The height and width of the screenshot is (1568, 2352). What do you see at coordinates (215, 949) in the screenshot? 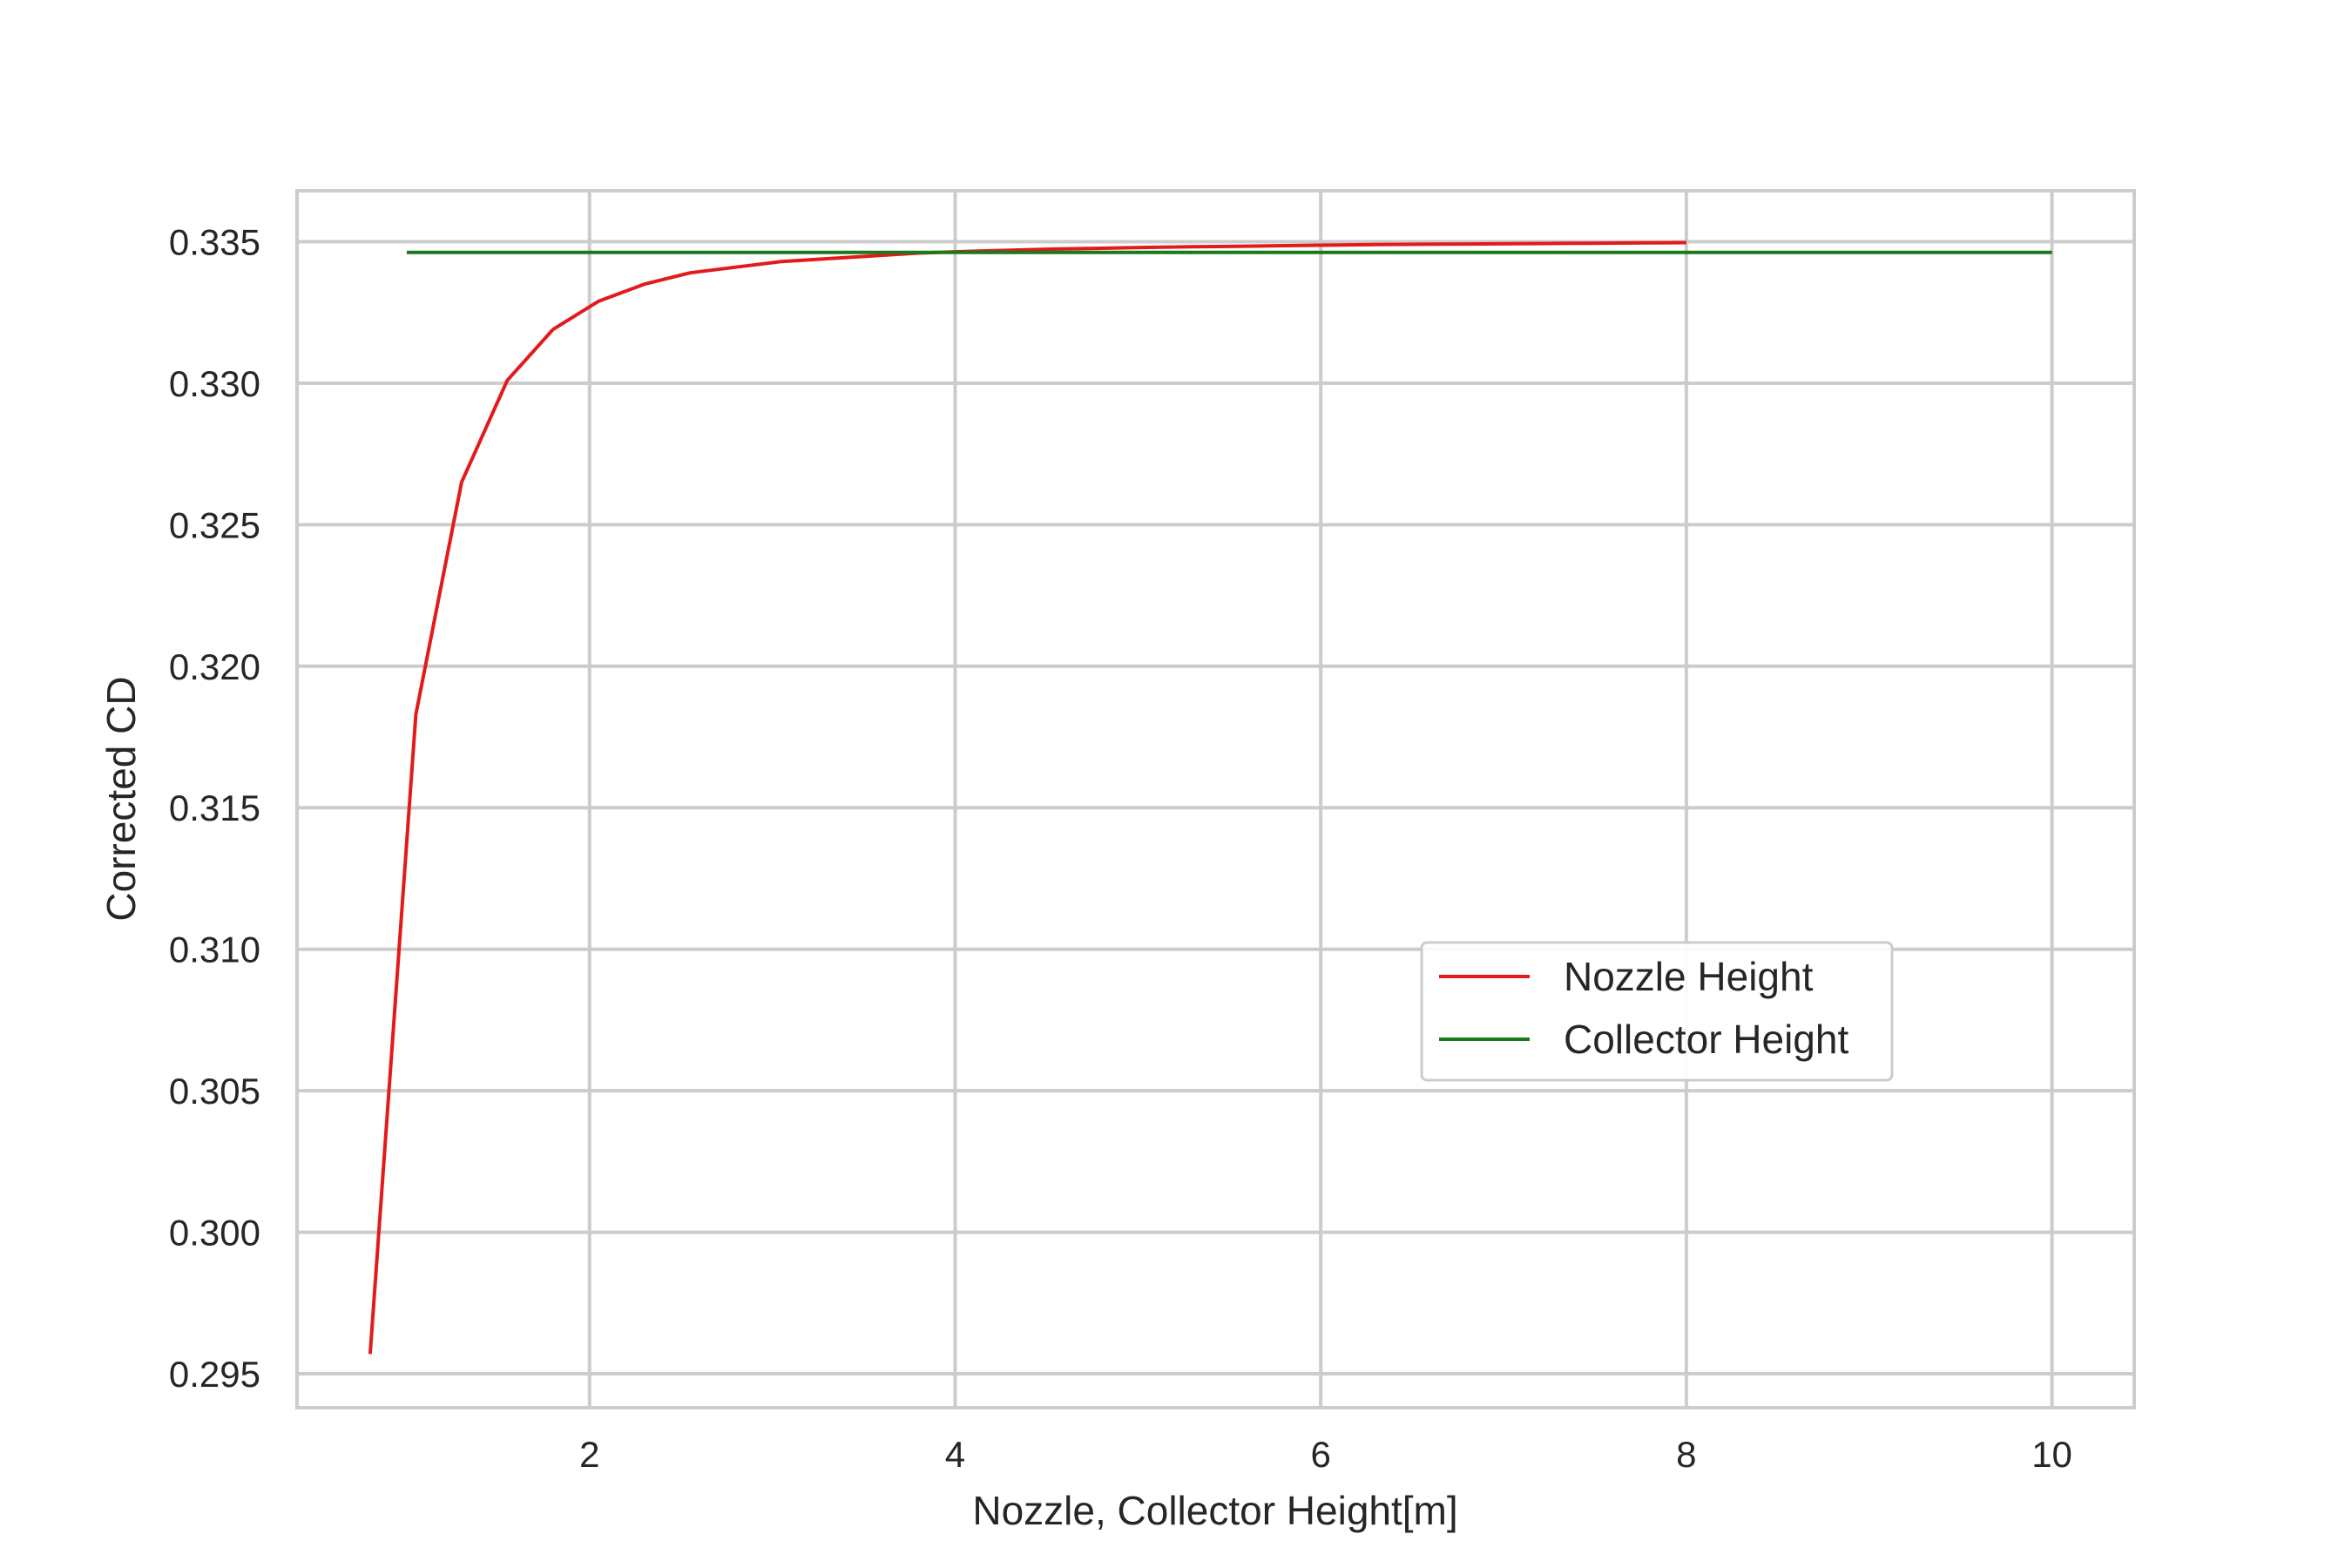
I see `y-tick-label: 0.310` at bounding box center [215, 949].